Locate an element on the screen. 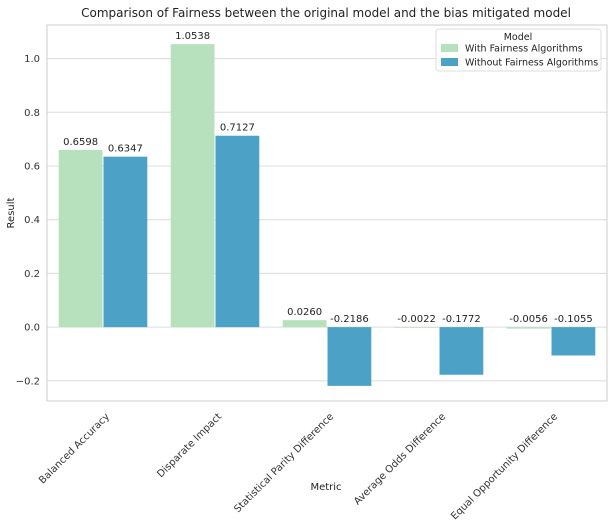 The height and width of the screenshot is (526, 612). y-tick-label: 1.0 is located at coordinates (32, 59).